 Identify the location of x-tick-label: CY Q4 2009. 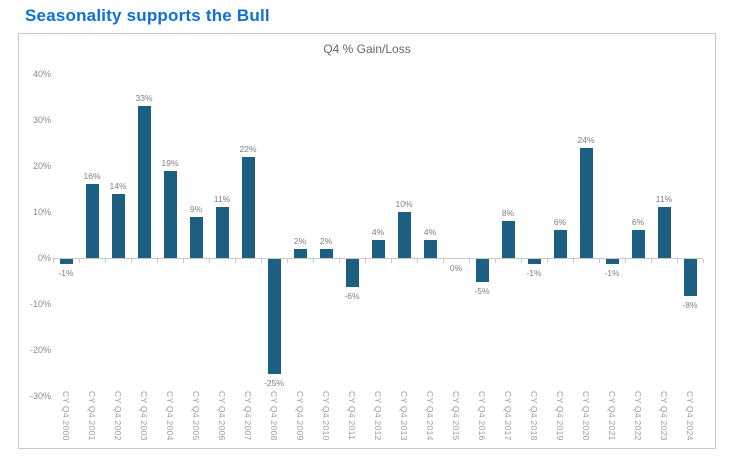
(300, 421).